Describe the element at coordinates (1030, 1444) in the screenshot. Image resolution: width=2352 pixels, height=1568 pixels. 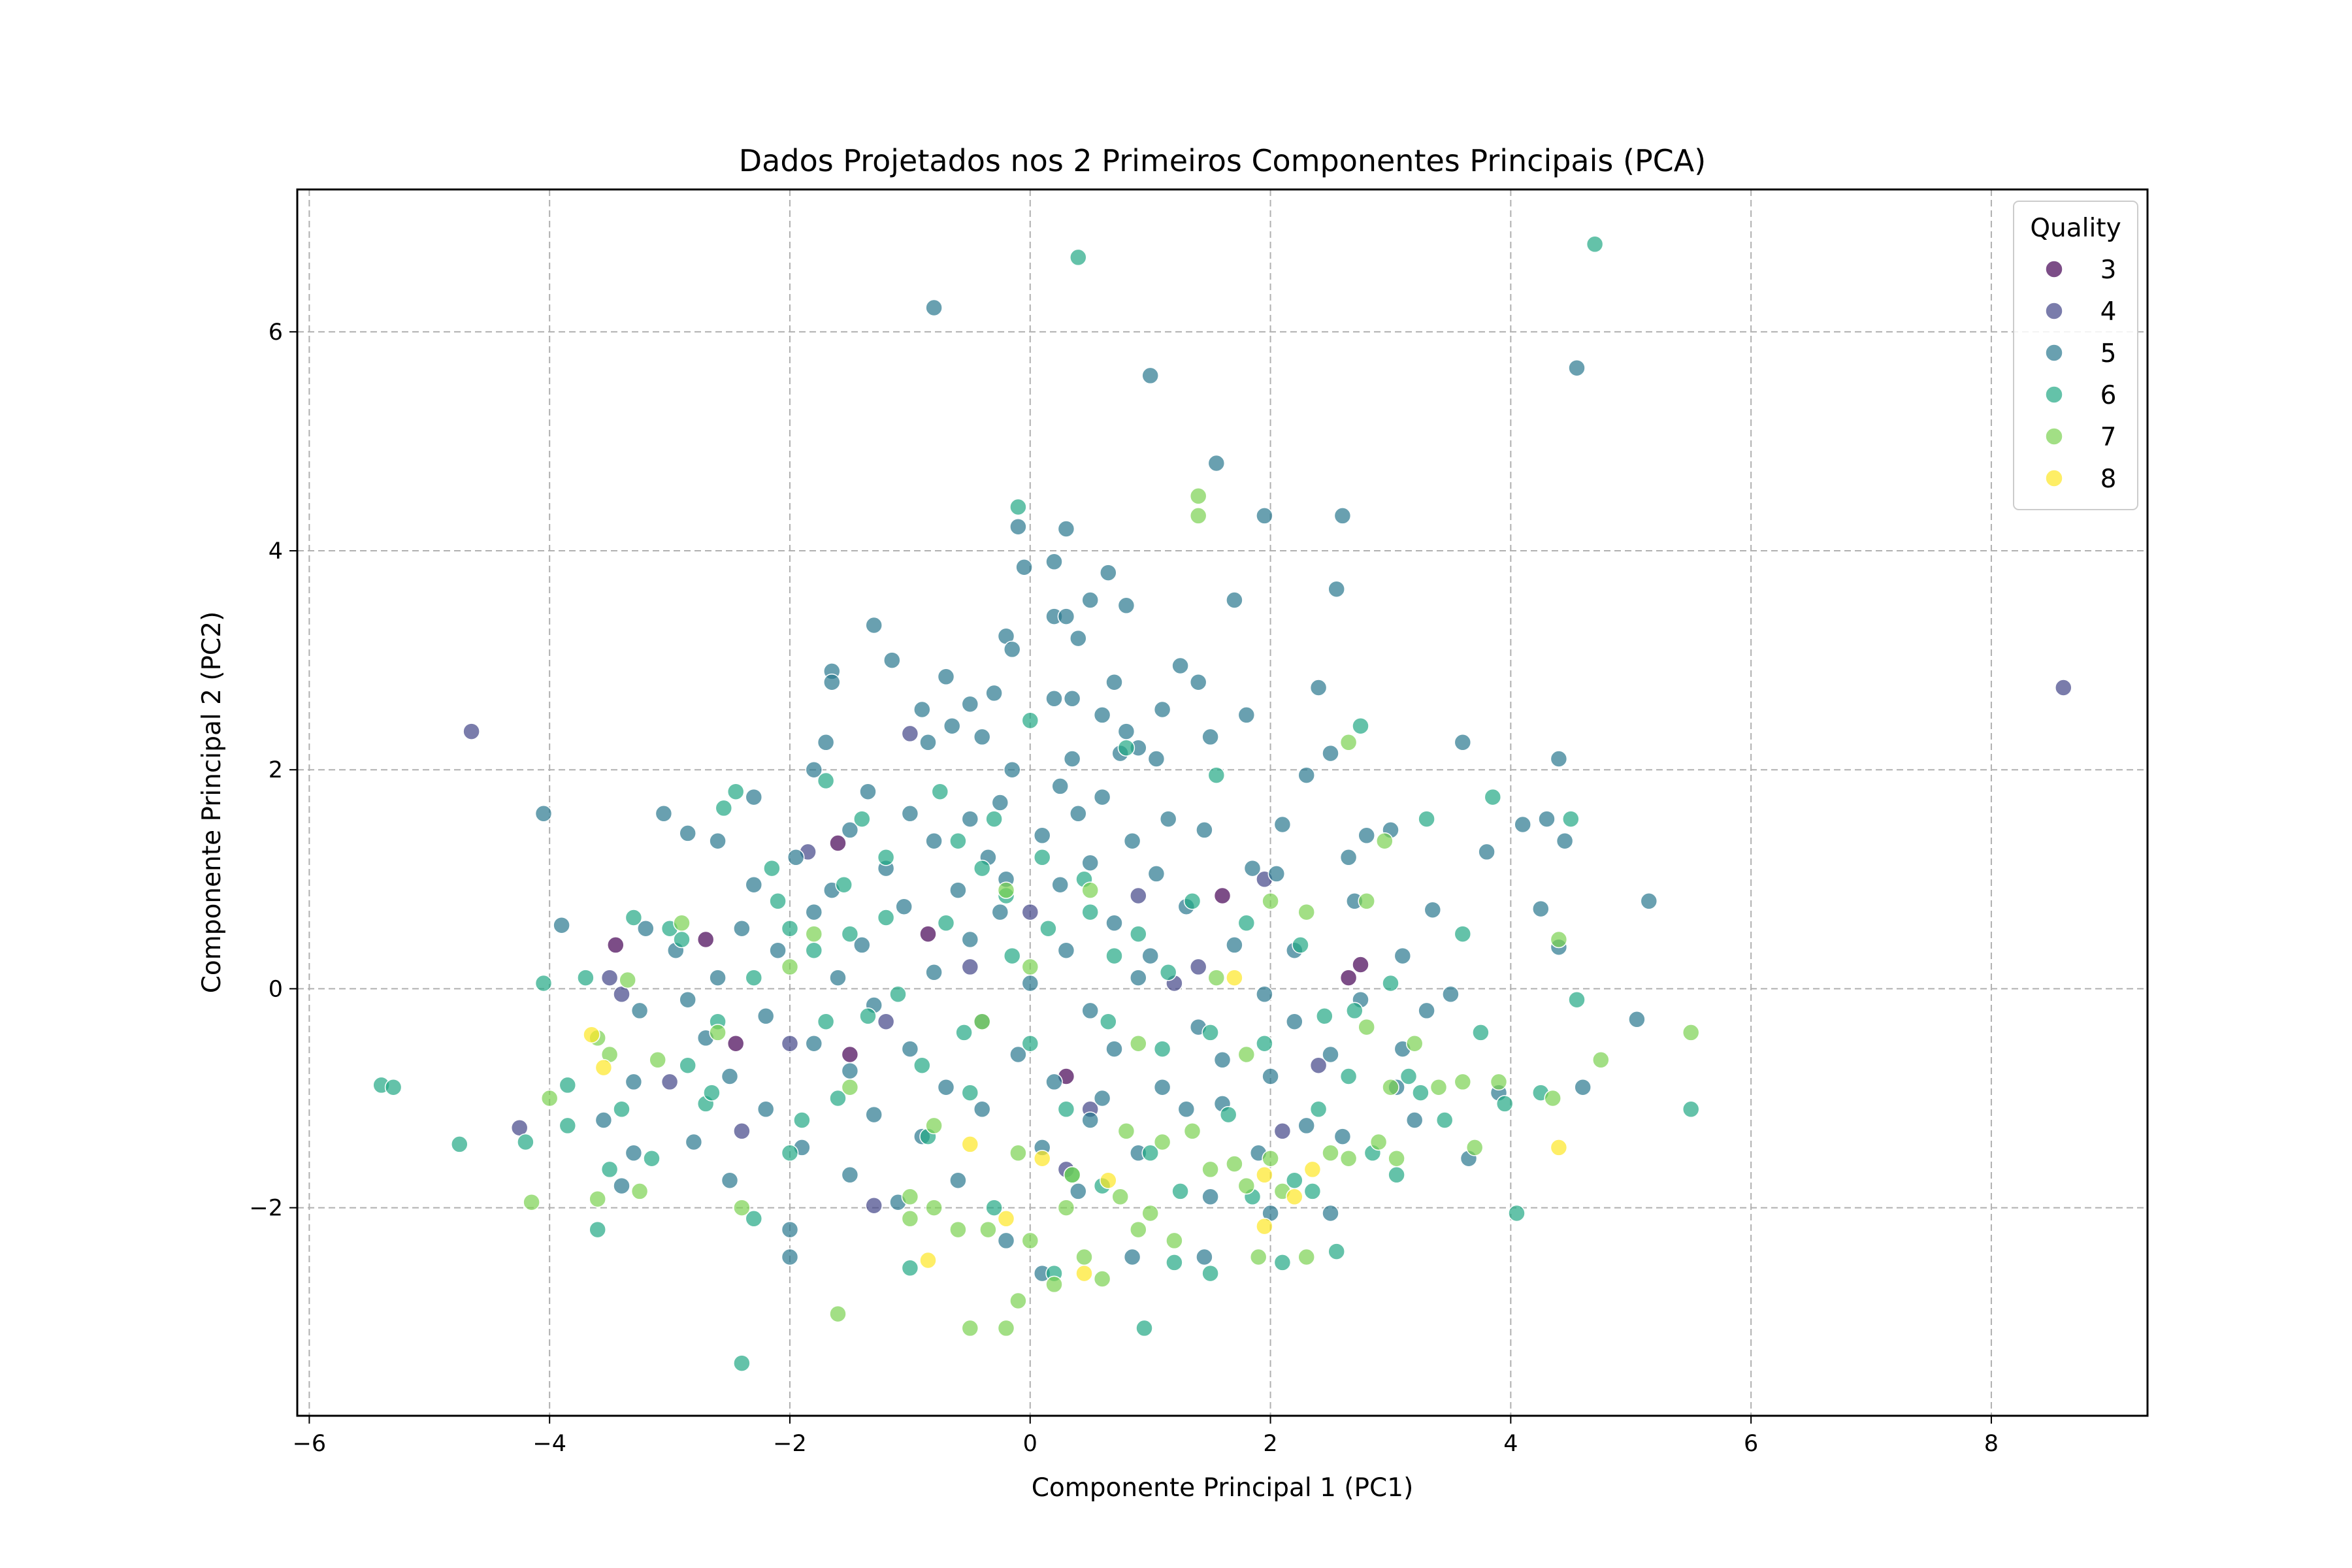
I see `x-tick-label: 0` at that location.